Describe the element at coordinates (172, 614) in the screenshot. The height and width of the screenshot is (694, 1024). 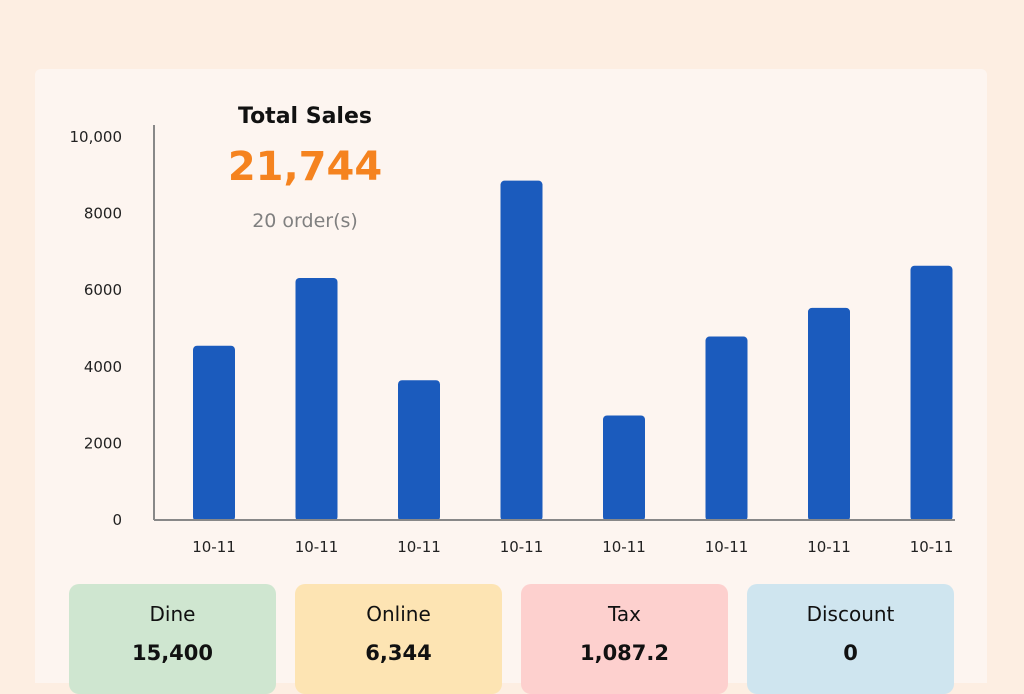
I see `tile-dine-label: Dine` at that location.